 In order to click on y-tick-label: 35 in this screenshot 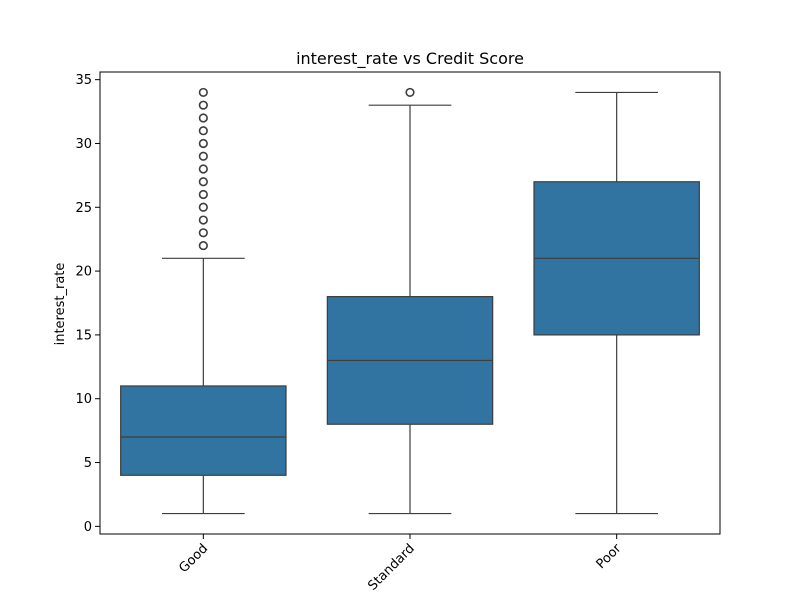, I will do `click(83, 80)`.